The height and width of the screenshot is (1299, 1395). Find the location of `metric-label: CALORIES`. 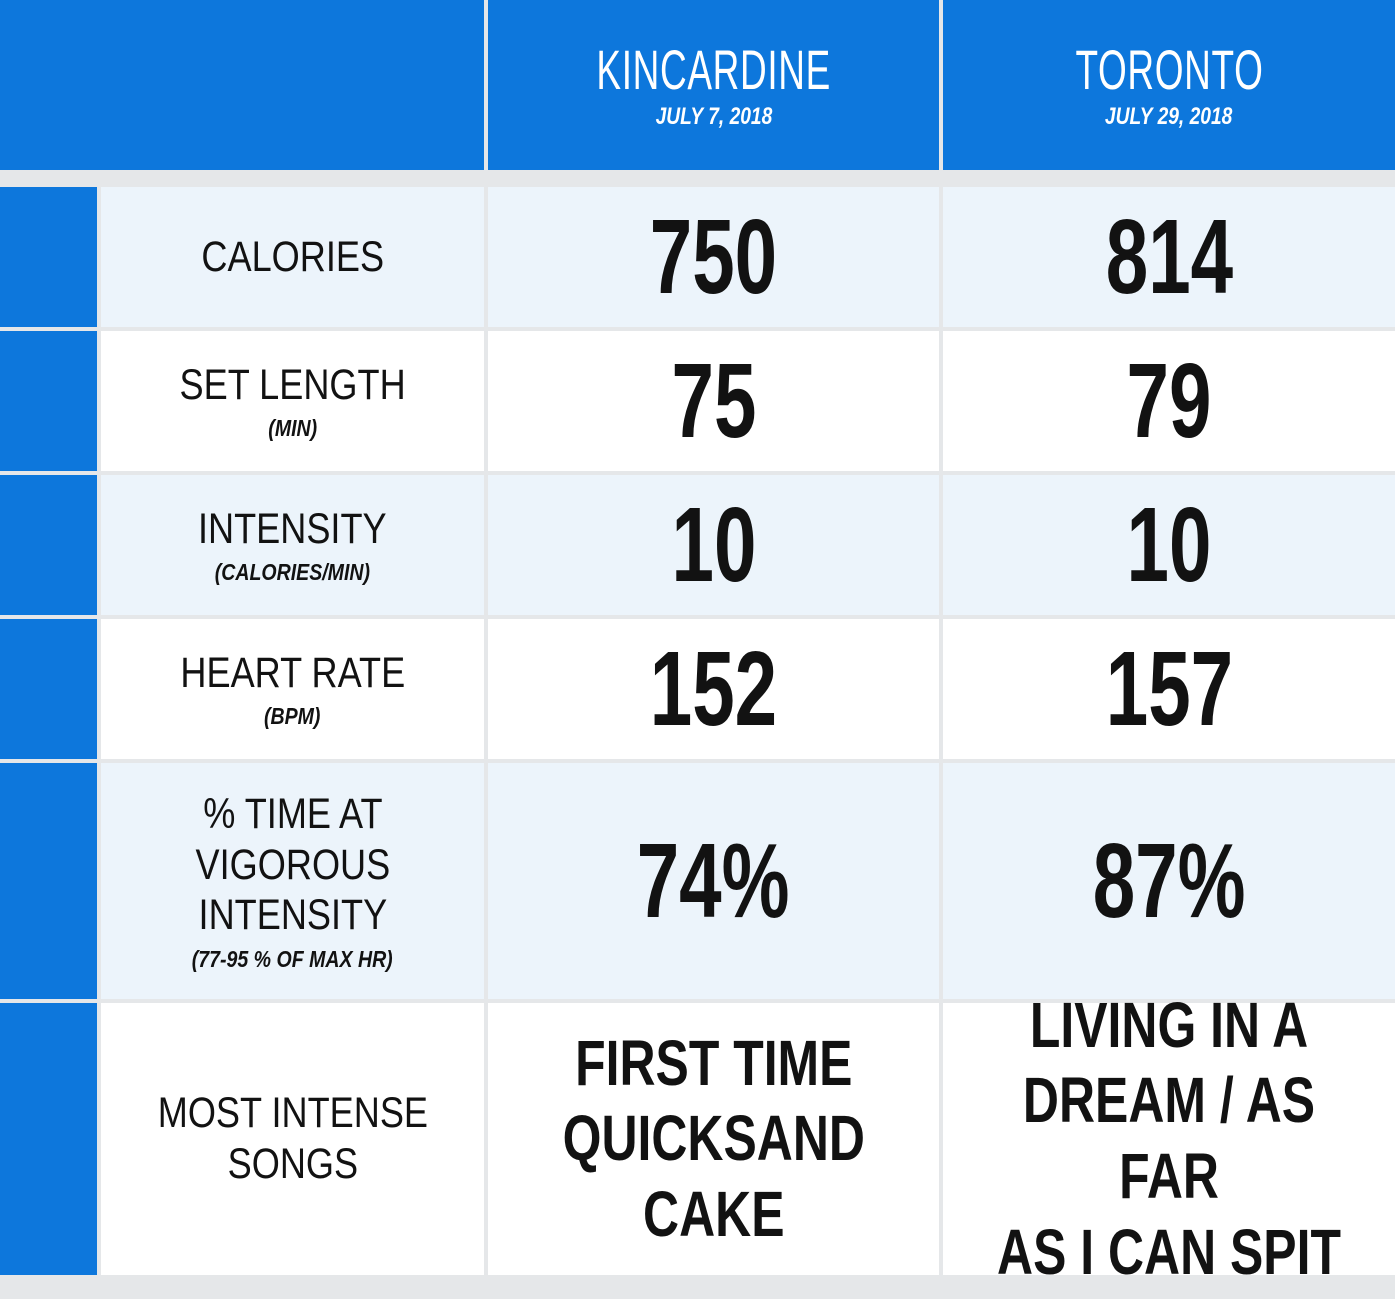

metric-label: CALORIES is located at coordinates (292, 256).